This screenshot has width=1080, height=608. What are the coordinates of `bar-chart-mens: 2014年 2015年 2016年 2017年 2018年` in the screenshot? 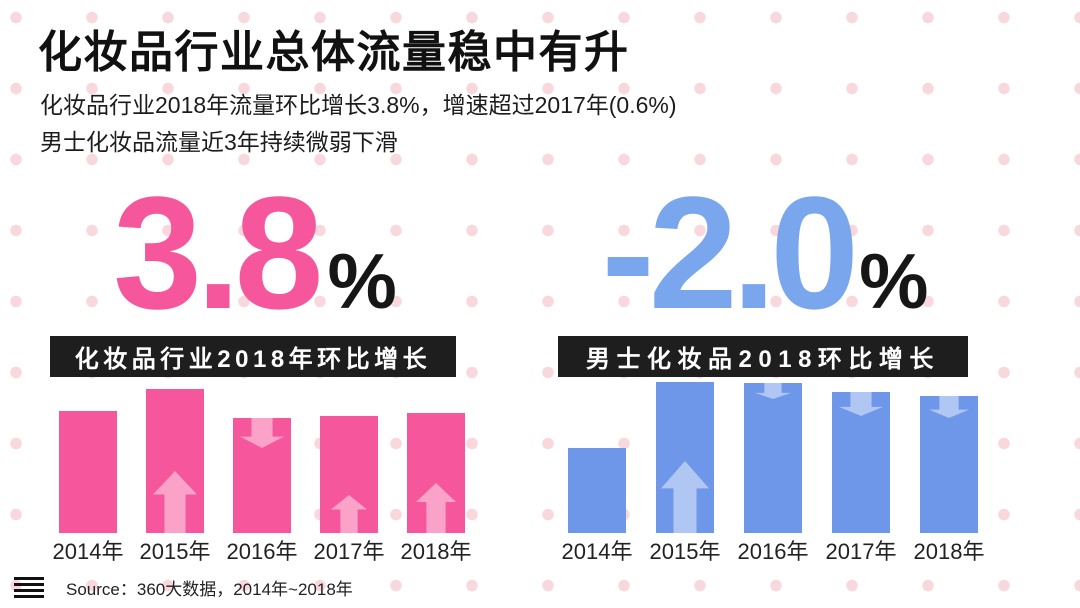 It's located at (773, 470).